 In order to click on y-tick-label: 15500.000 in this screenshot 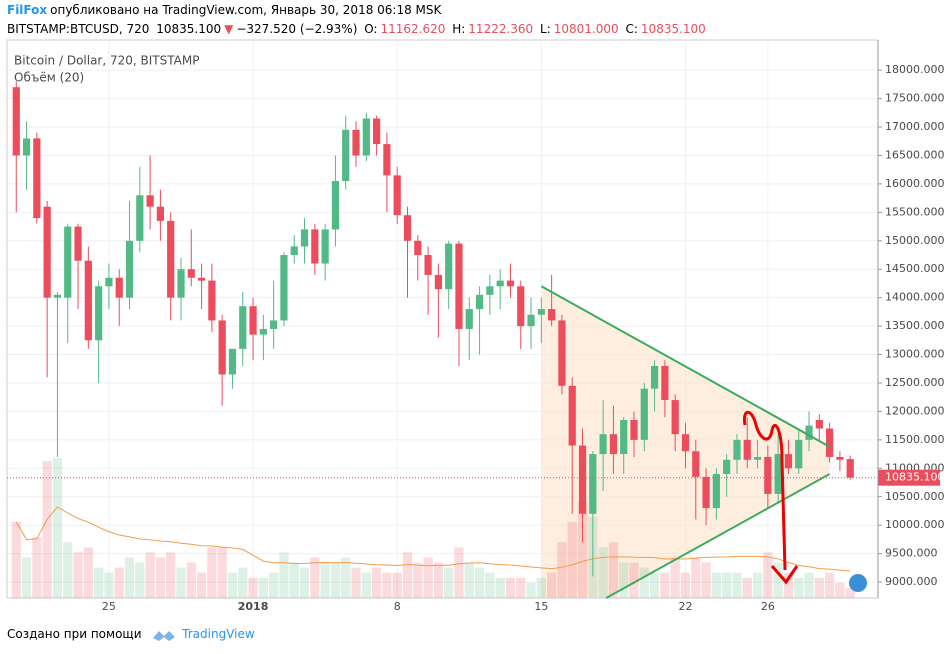, I will do `click(915, 211)`.